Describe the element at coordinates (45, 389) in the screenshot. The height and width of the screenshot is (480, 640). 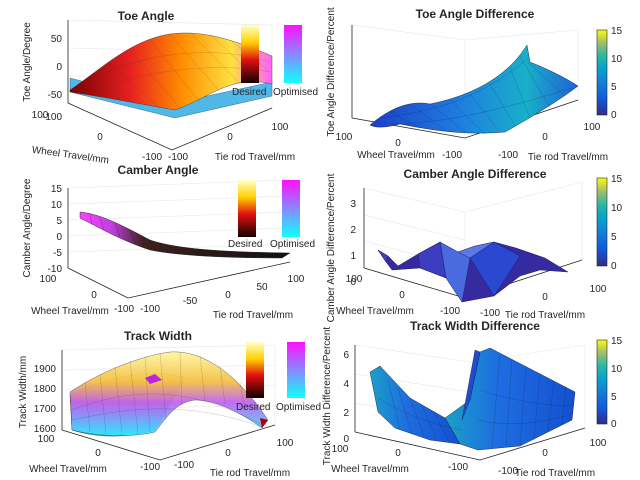
I see `z-tick: 1800` at that location.